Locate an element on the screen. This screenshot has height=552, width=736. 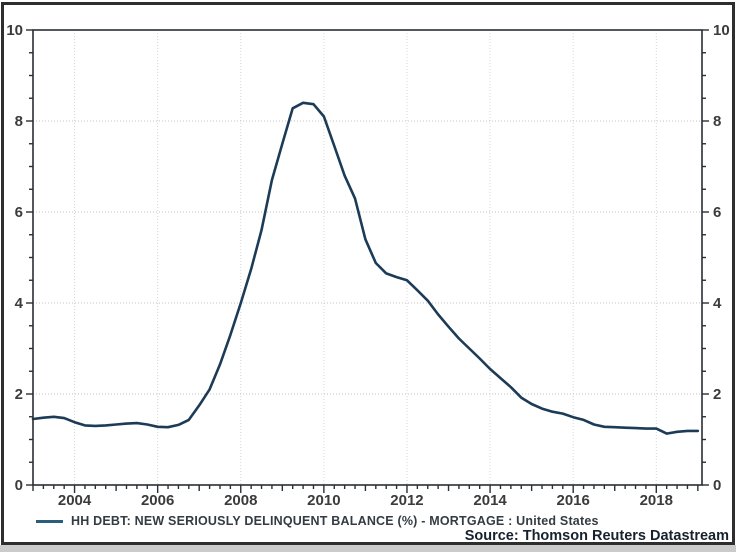
y-axis-labels-left: 0 2 4 6 8 10 is located at coordinates (14, 258).